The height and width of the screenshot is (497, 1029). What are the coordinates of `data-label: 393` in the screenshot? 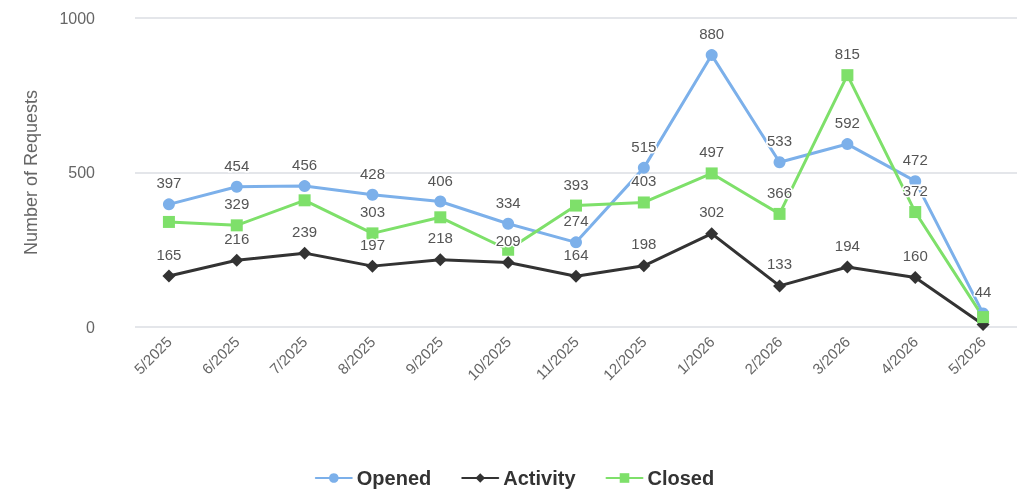 It's located at (576, 184).